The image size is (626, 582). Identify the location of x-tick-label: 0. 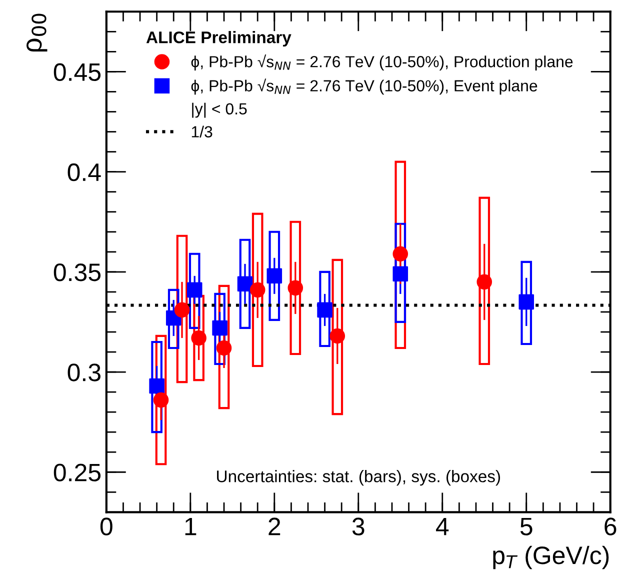
(106, 527).